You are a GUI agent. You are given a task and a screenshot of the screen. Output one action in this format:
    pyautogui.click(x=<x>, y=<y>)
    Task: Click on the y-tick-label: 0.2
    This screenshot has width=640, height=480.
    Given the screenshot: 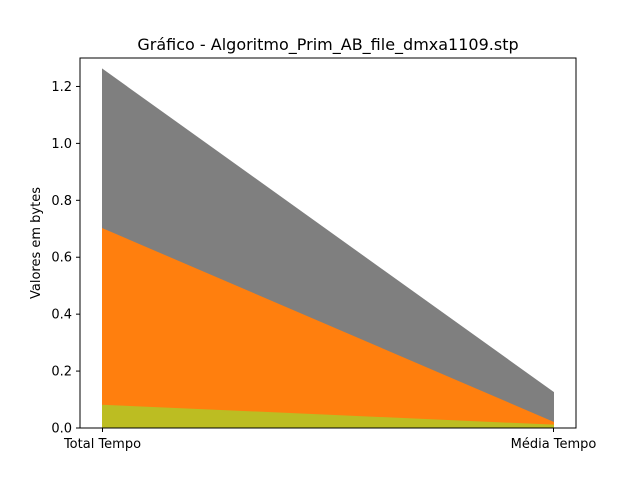 What is the action you would take?
    pyautogui.click(x=61, y=372)
    